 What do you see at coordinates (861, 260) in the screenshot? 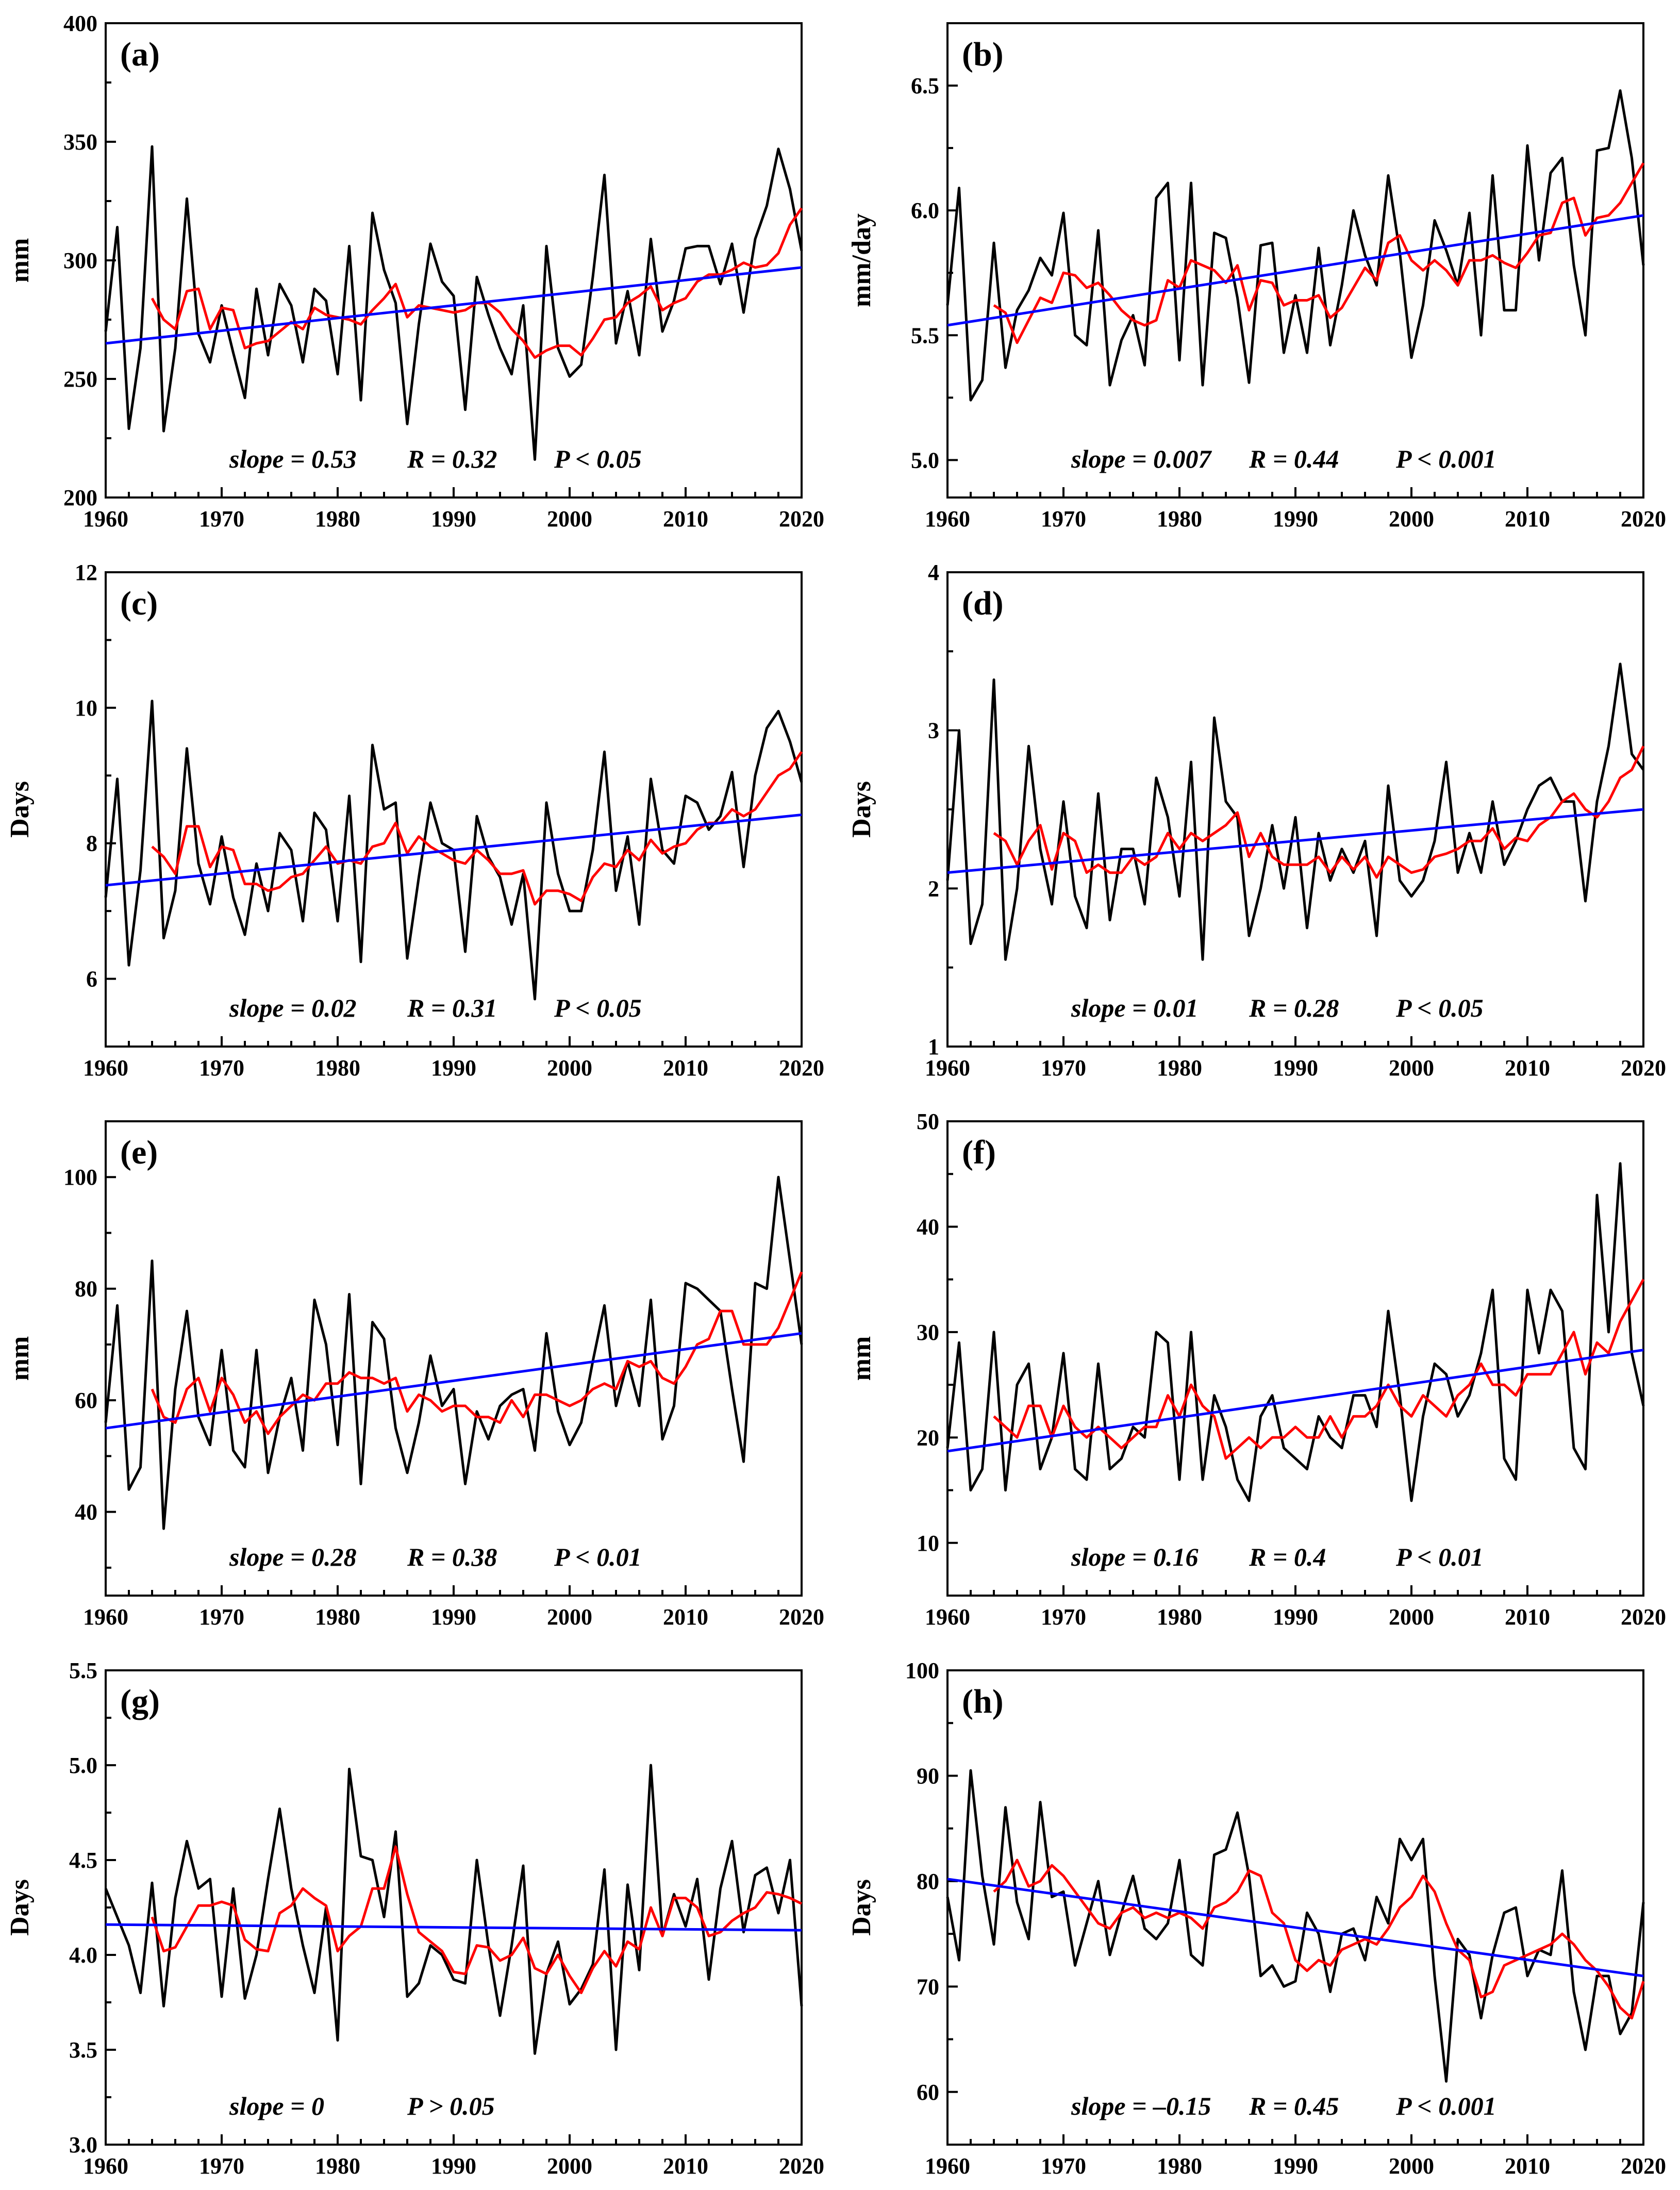
I see `y-axis-label: mm/day` at bounding box center [861, 260].